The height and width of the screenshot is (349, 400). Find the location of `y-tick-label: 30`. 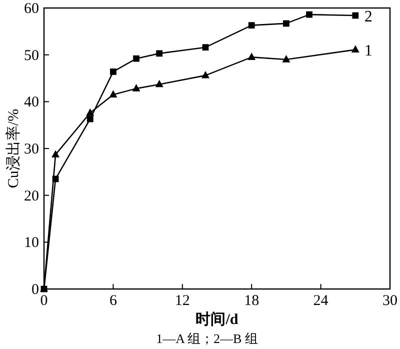

y-tick-label: 30 is located at coordinates (31, 150).